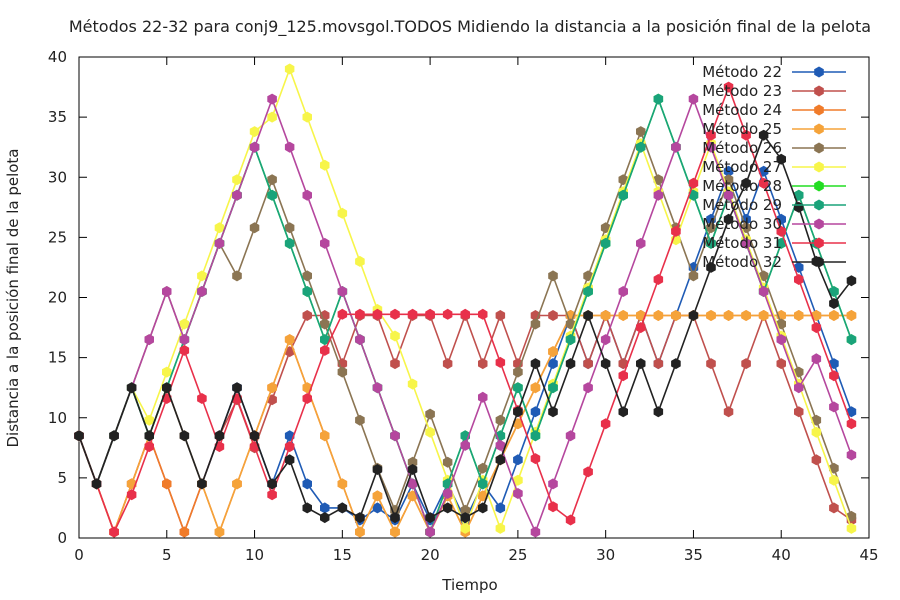 This screenshot has height=600, width=900. I want to click on x-tick-label: 0, so click(79, 555).